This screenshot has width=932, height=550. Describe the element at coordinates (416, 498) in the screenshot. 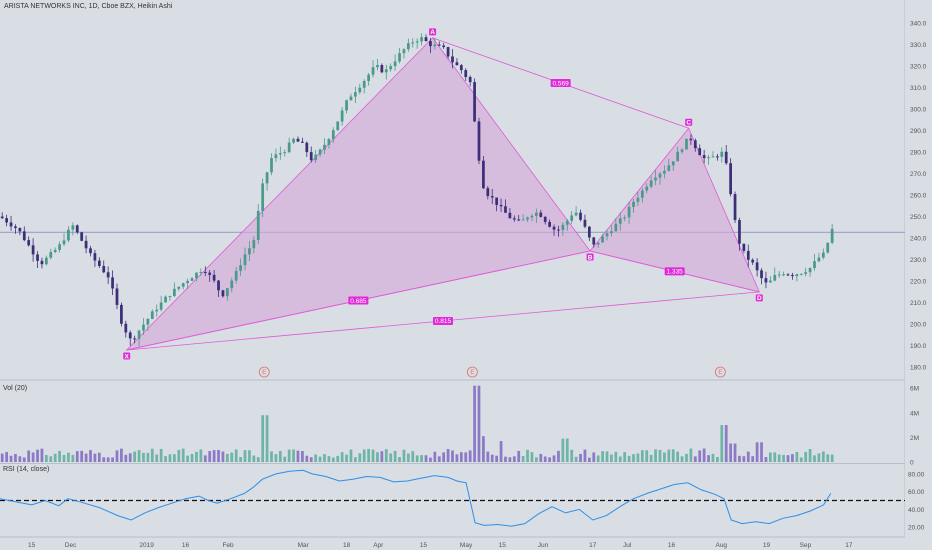

I see `rsi-series-line` at that location.